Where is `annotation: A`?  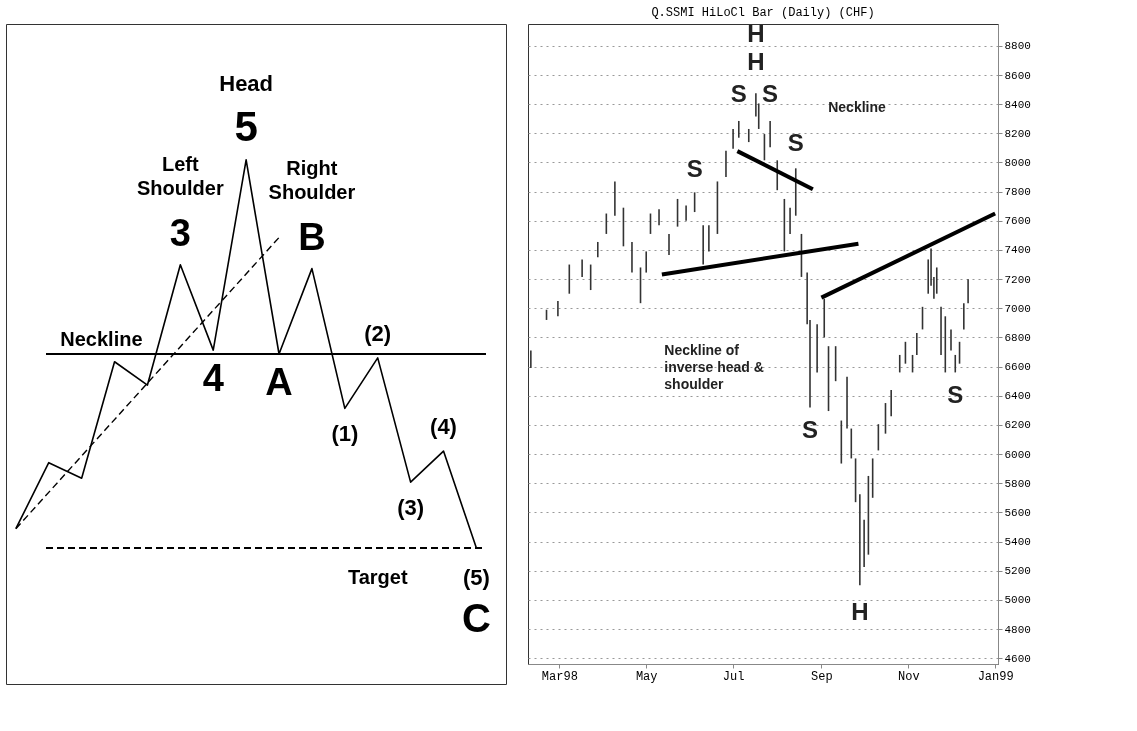
annotation: A is located at coordinates (279, 382).